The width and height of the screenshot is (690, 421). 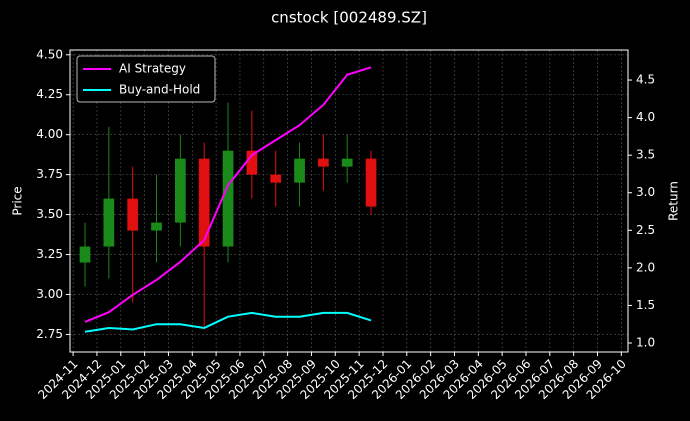 What do you see at coordinates (49, 134) in the screenshot?
I see `y-tick-label: 4.00` at bounding box center [49, 134].